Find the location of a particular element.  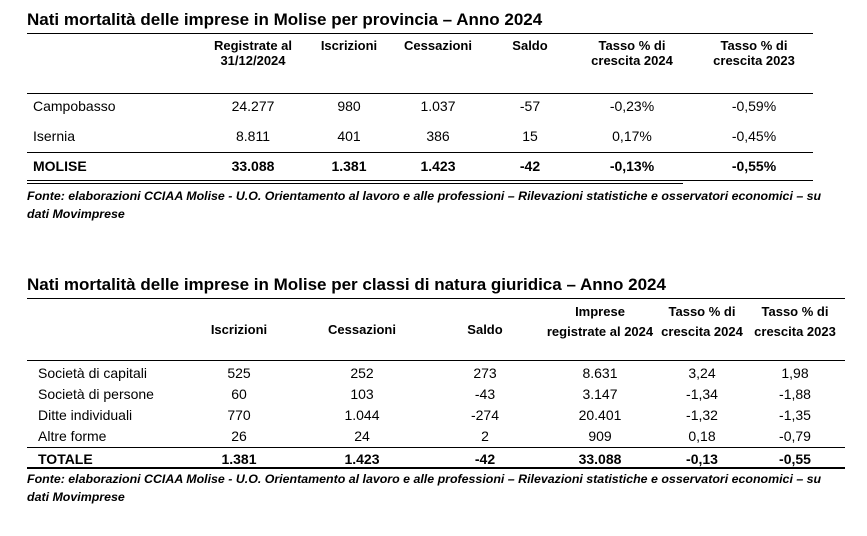

table-cell: 252 is located at coordinates (362, 373).